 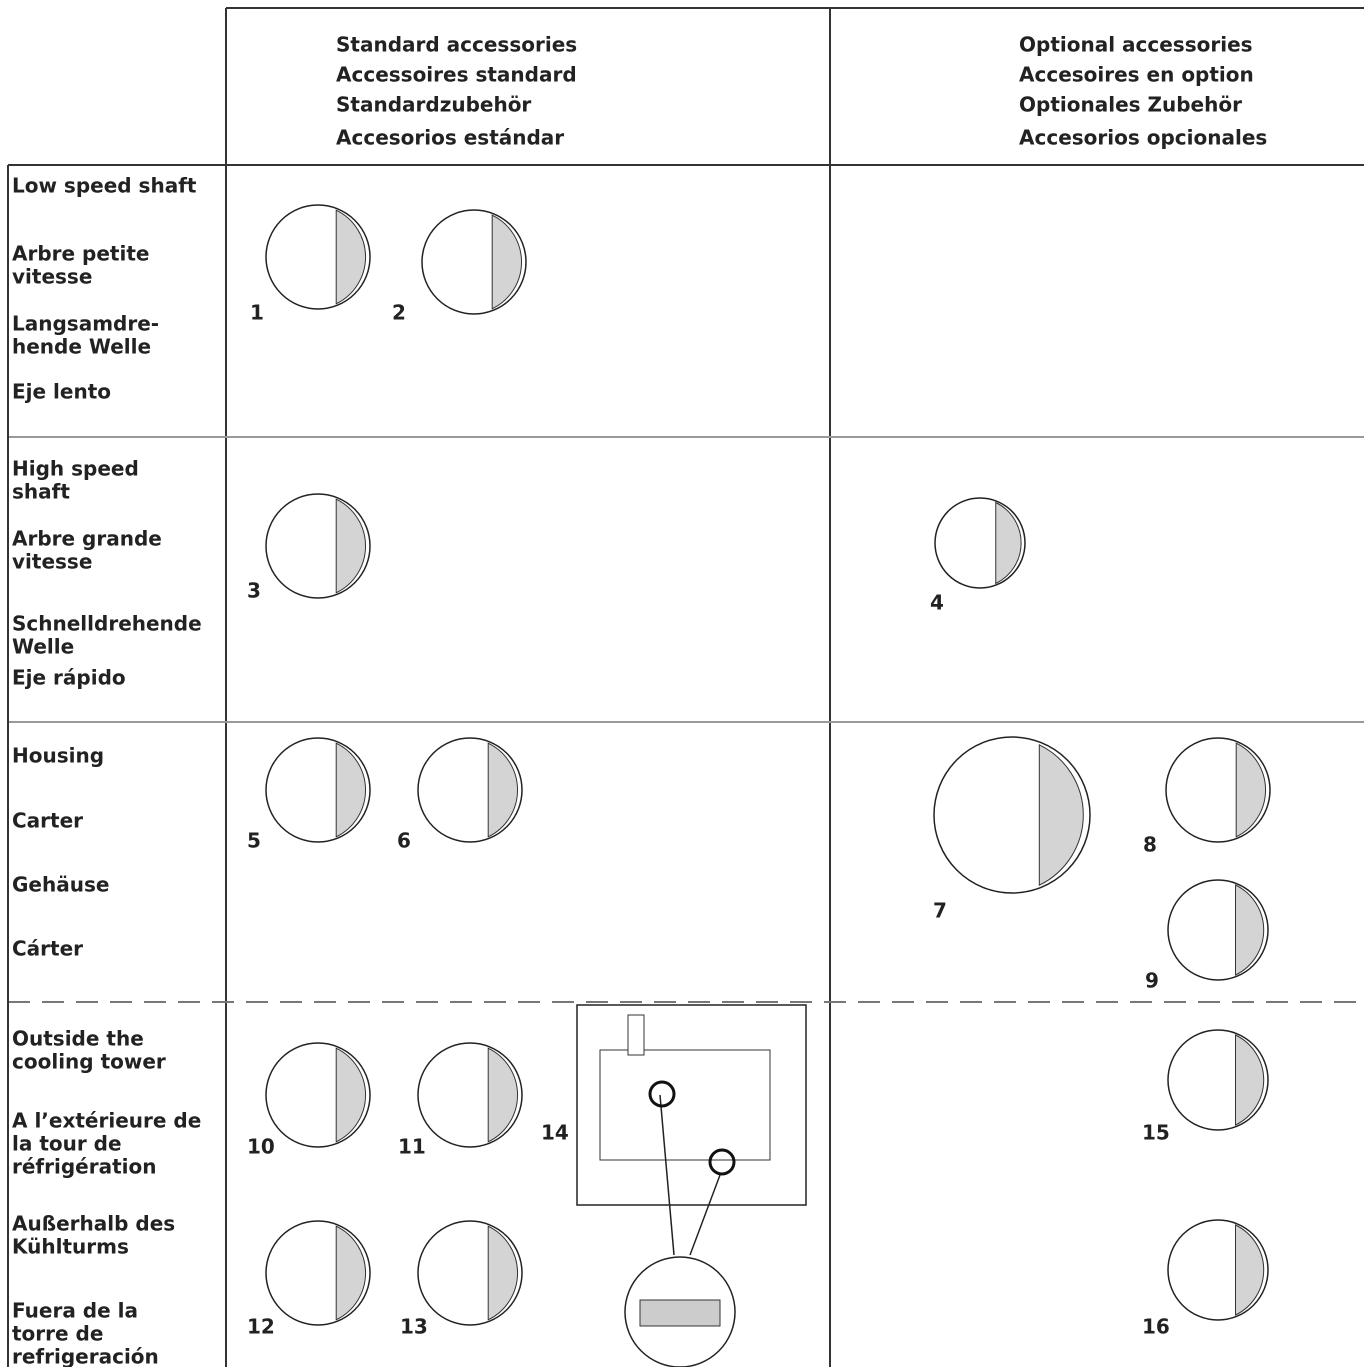 What do you see at coordinates (680, 1313) in the screenshot?
I see `detail-section` at bounding box center [680, 1313].